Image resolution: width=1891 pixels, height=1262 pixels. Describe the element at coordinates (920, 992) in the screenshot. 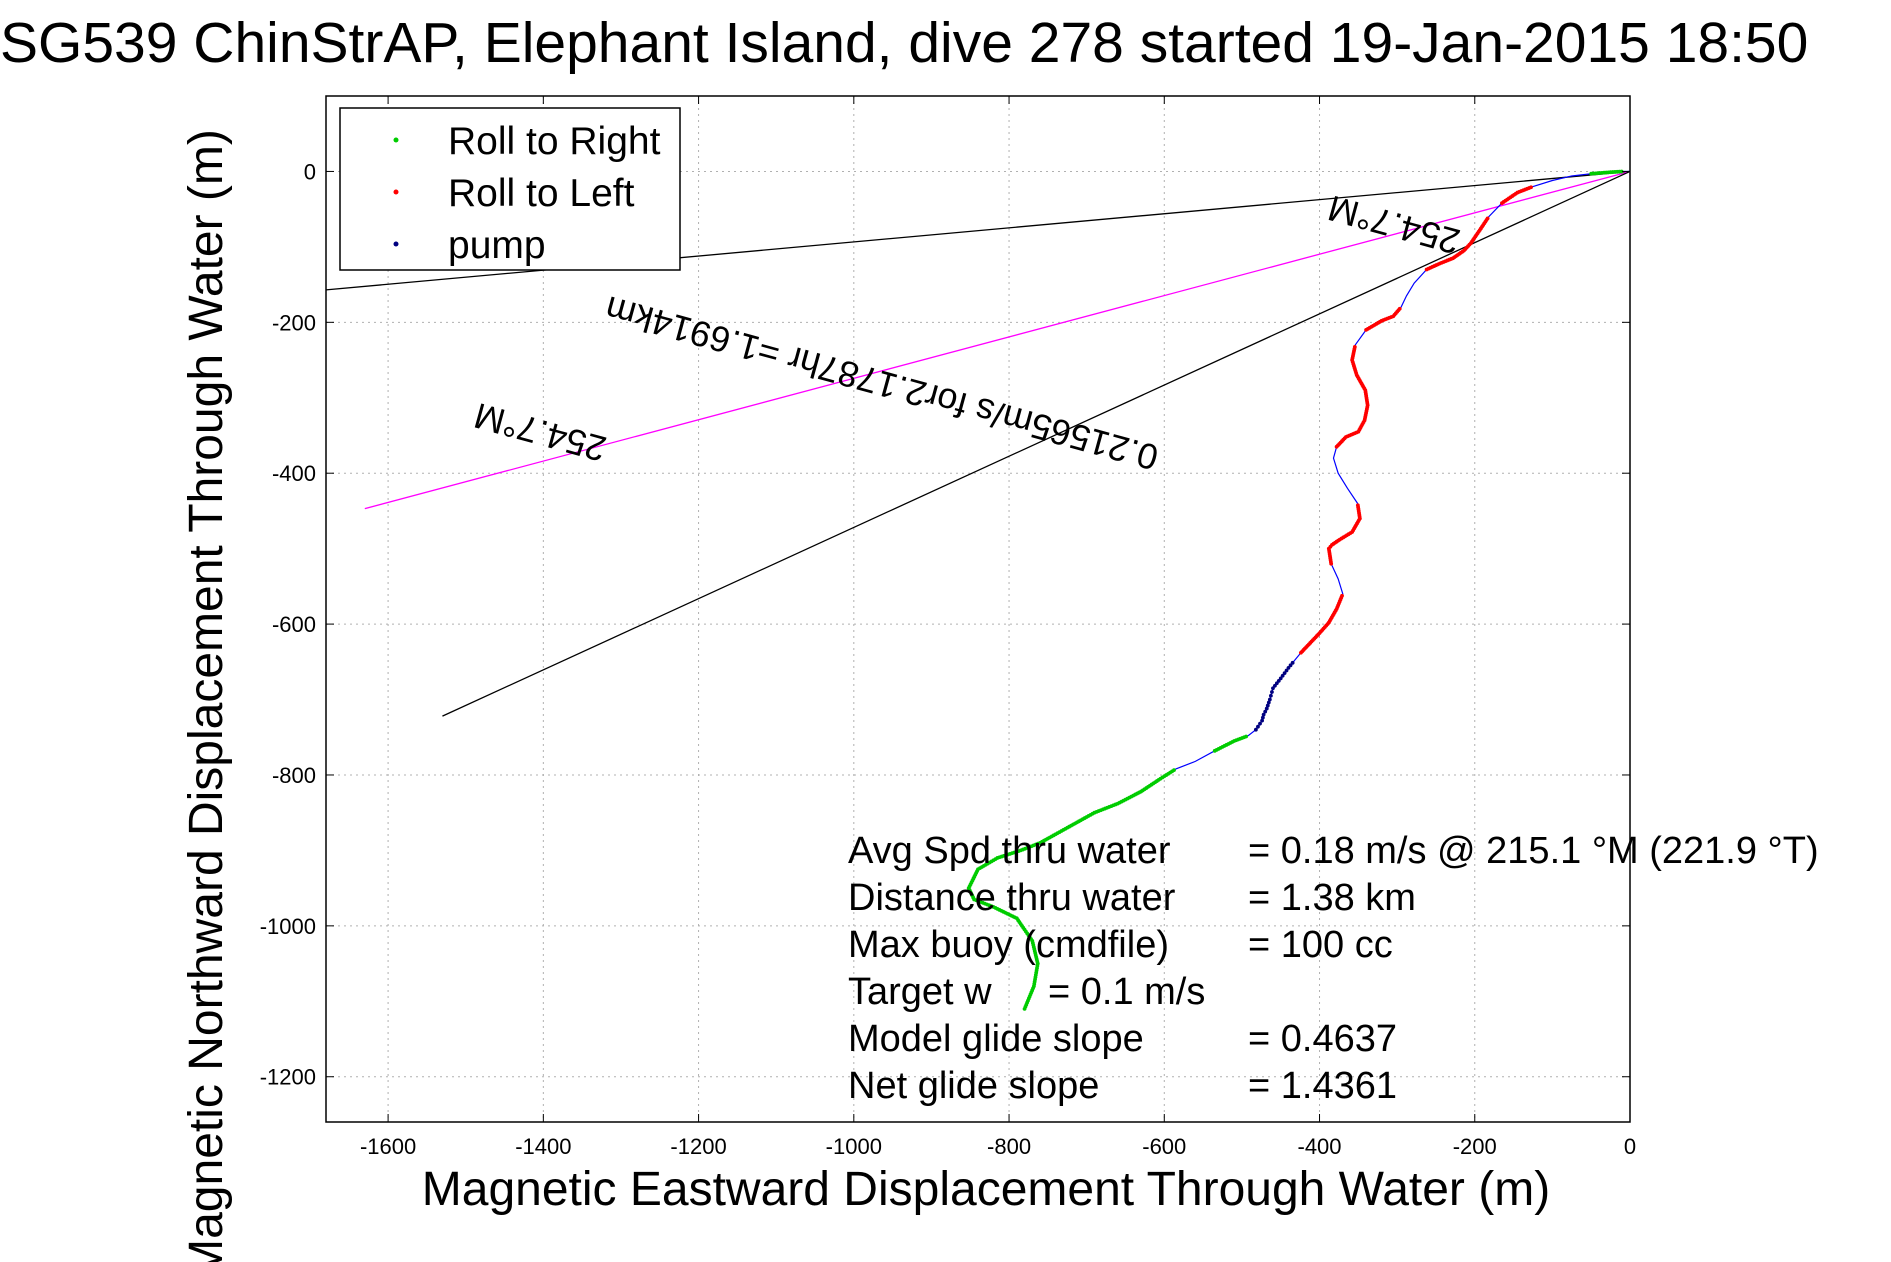

I see `stat-label: Target w` at that location.